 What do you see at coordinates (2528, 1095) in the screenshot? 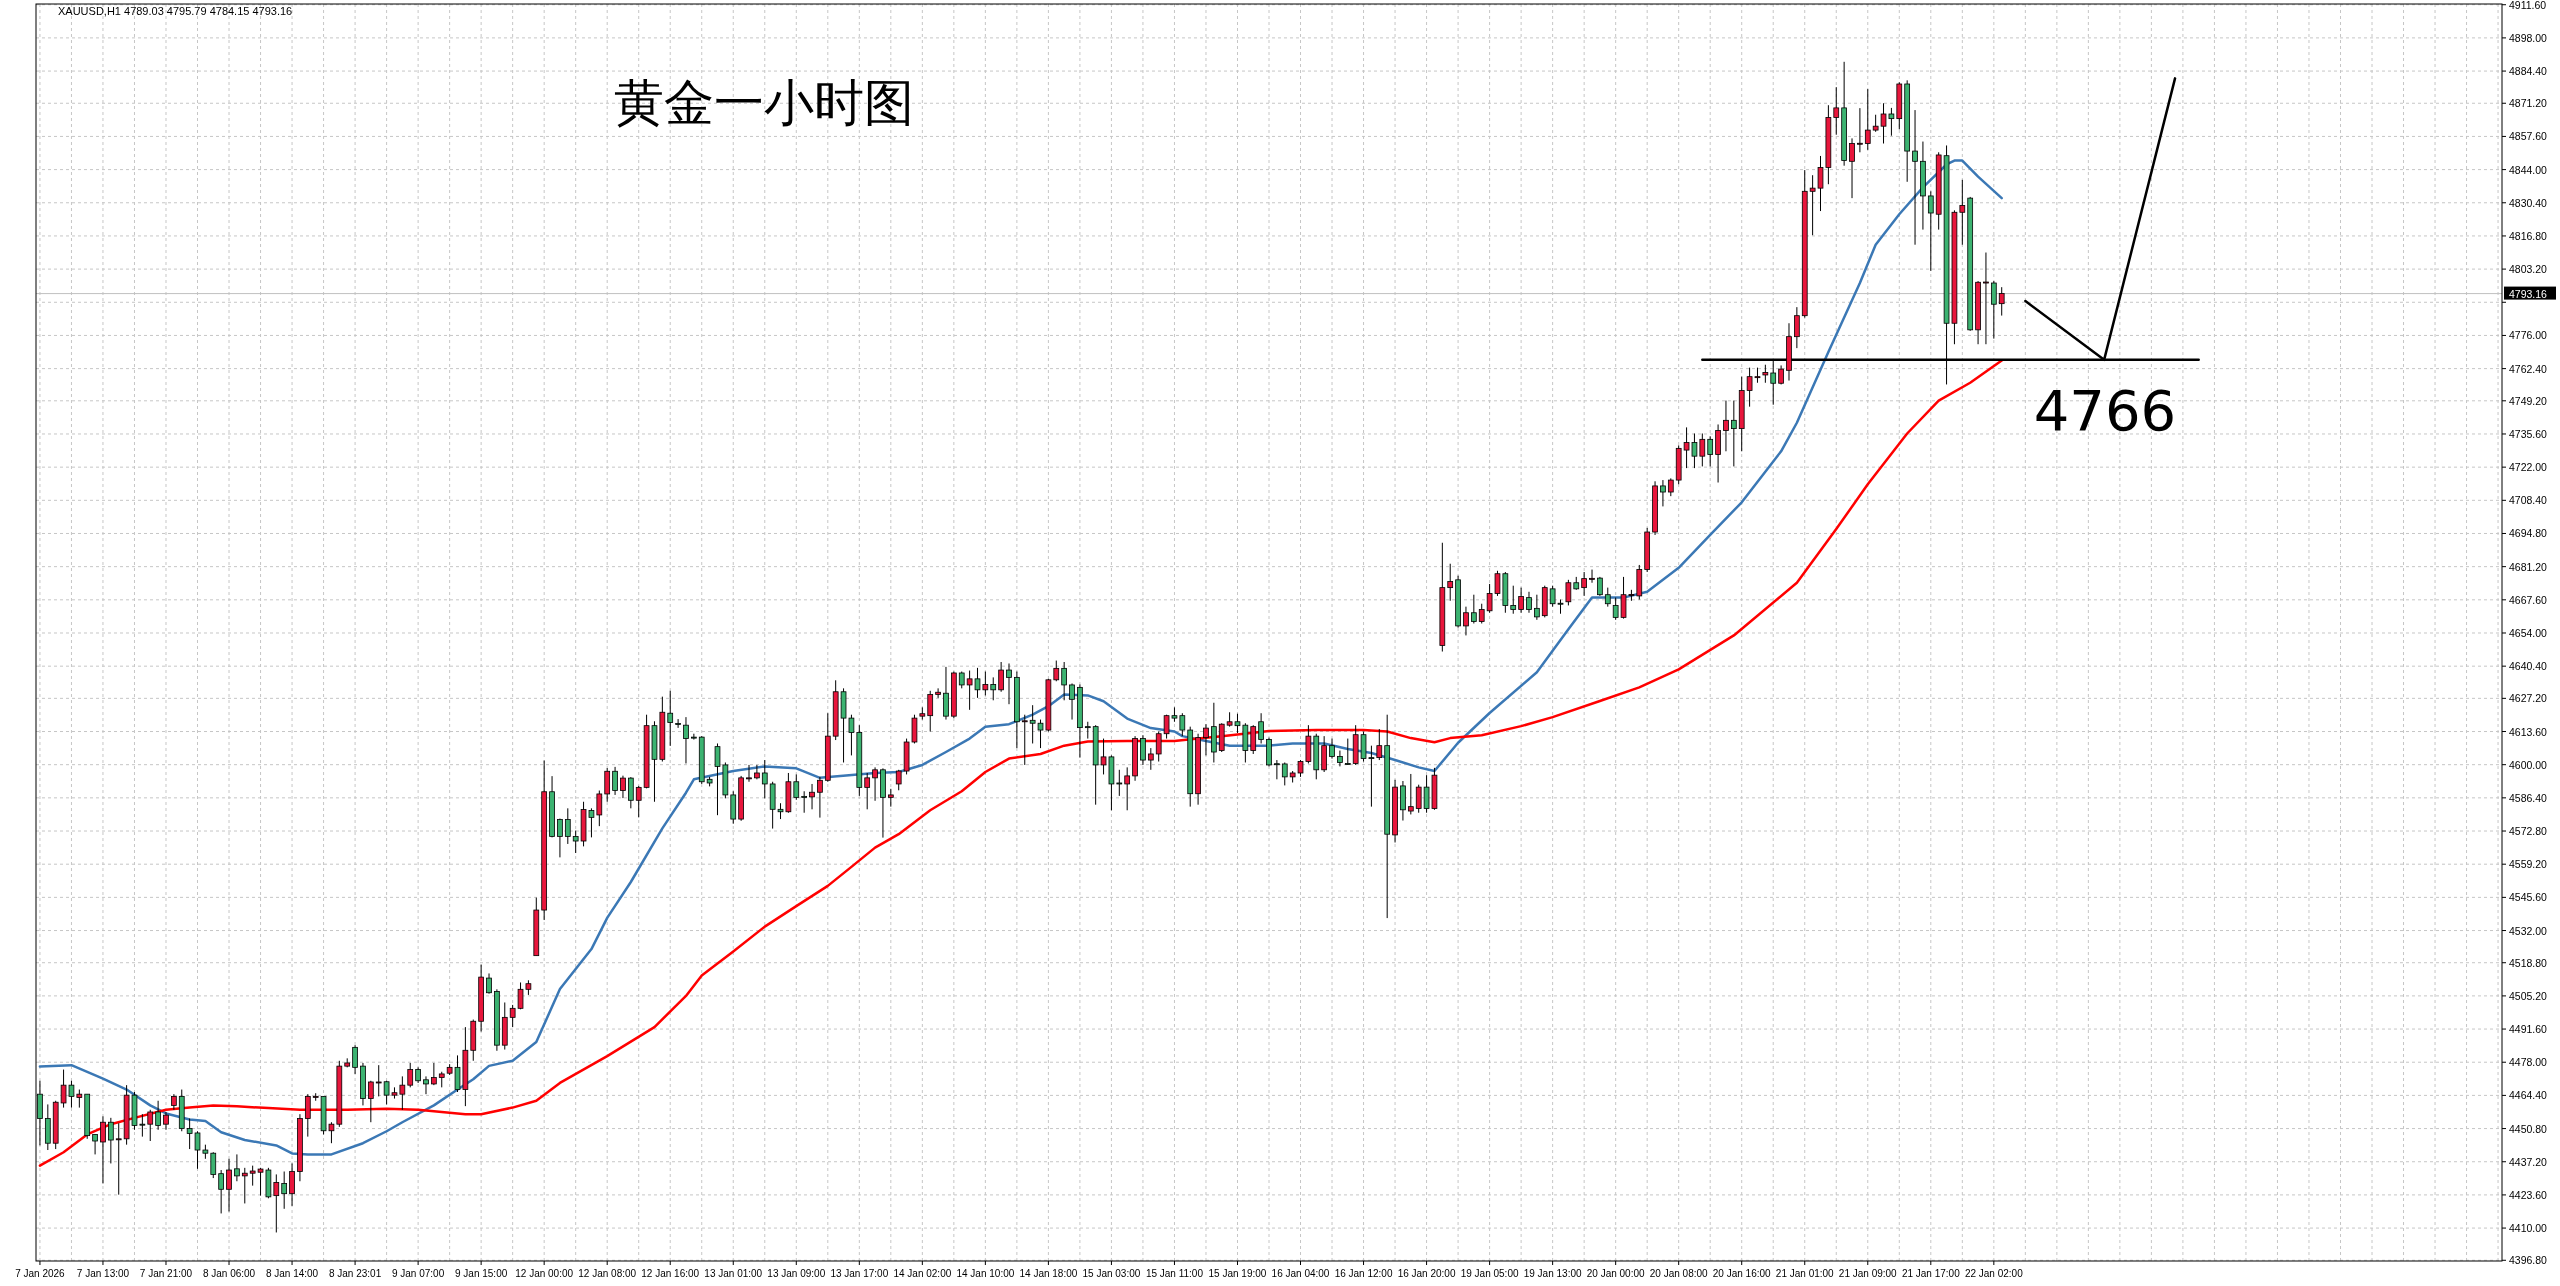
I see `y-tick-label: 4464.40` at bounding box center [2528, 1095].